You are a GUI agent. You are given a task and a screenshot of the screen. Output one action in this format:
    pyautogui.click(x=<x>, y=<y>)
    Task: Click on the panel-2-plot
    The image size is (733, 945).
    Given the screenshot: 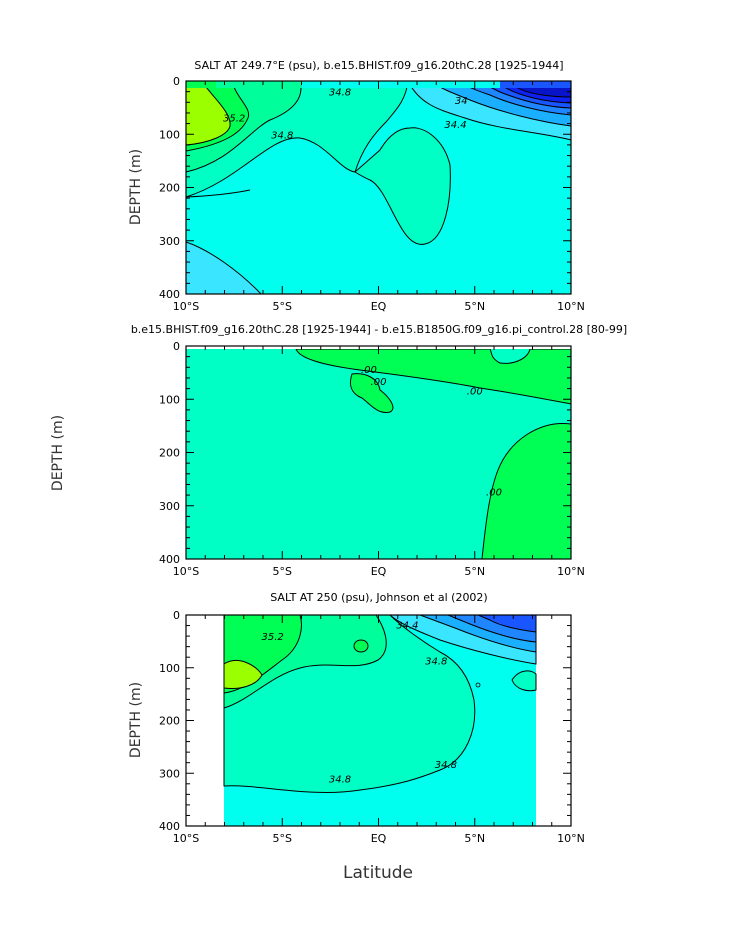 What is the action you would take?
    pyautogui.click(x=379, y=453)
    